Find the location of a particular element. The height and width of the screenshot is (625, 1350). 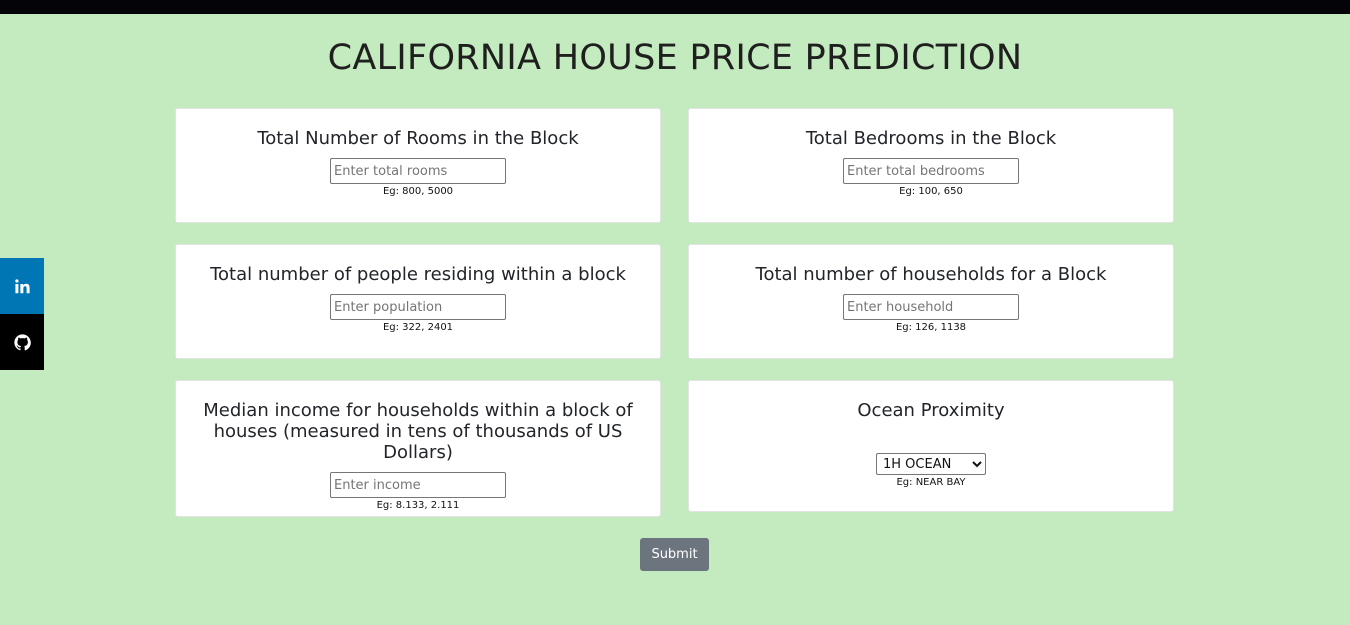

github-icon is located at coordinates (22, 341).